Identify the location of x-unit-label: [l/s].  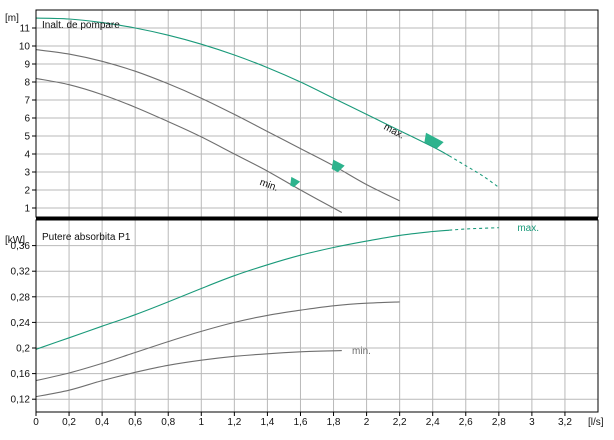
(596, 422).